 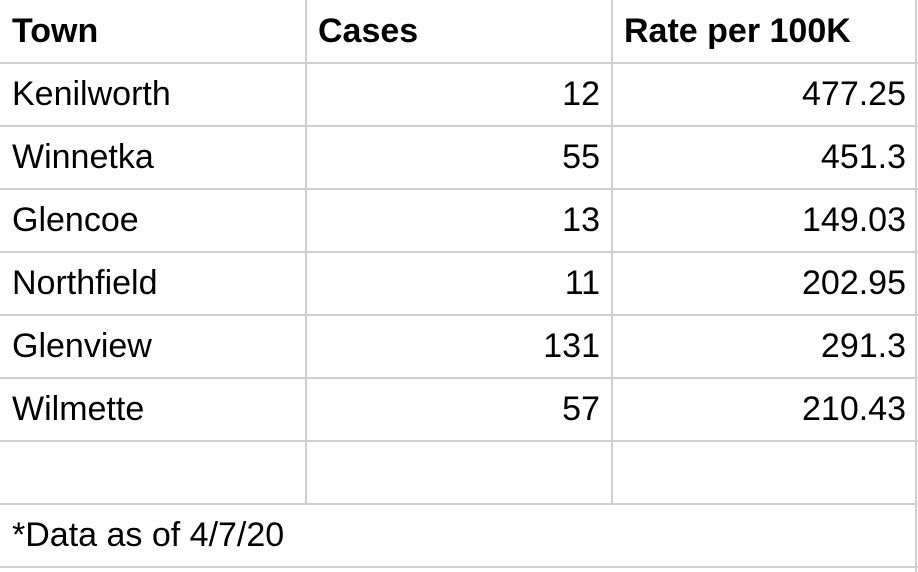 What do you see at coordinates (82, 346) in the screenshot?
I see `town-cell: Glenview` at bounding box center [82, 346].